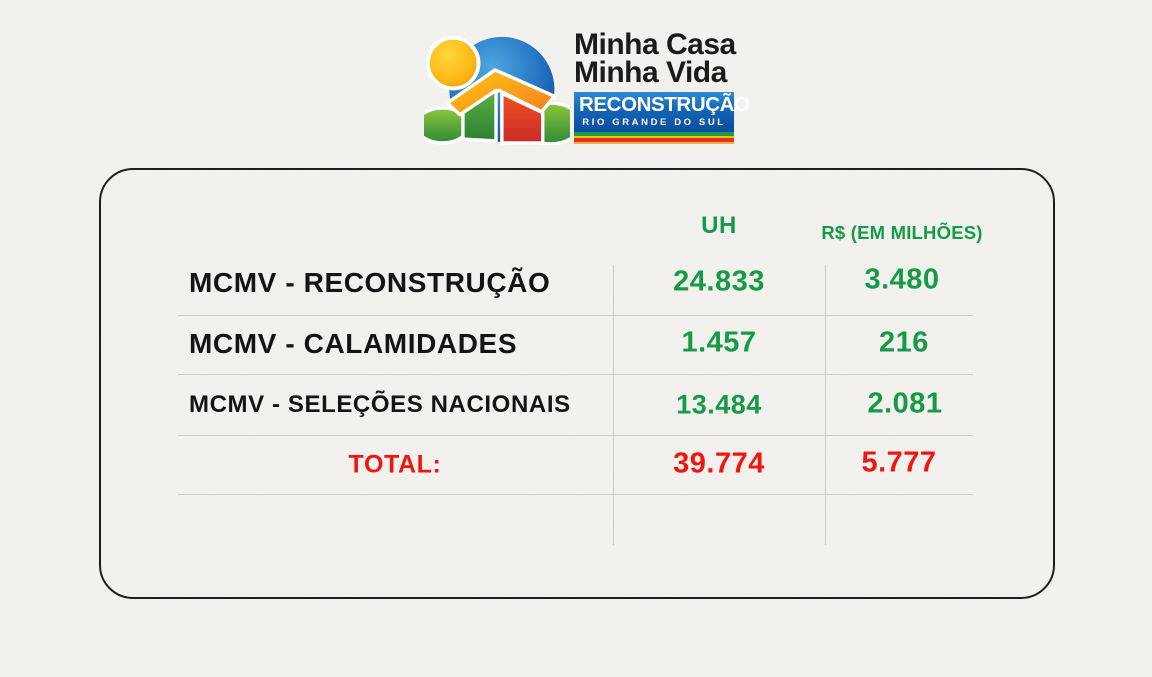  Describe the element at coordinates (719, 463) in the screenshot. I see `total-value-uh: 39.774` at that location.